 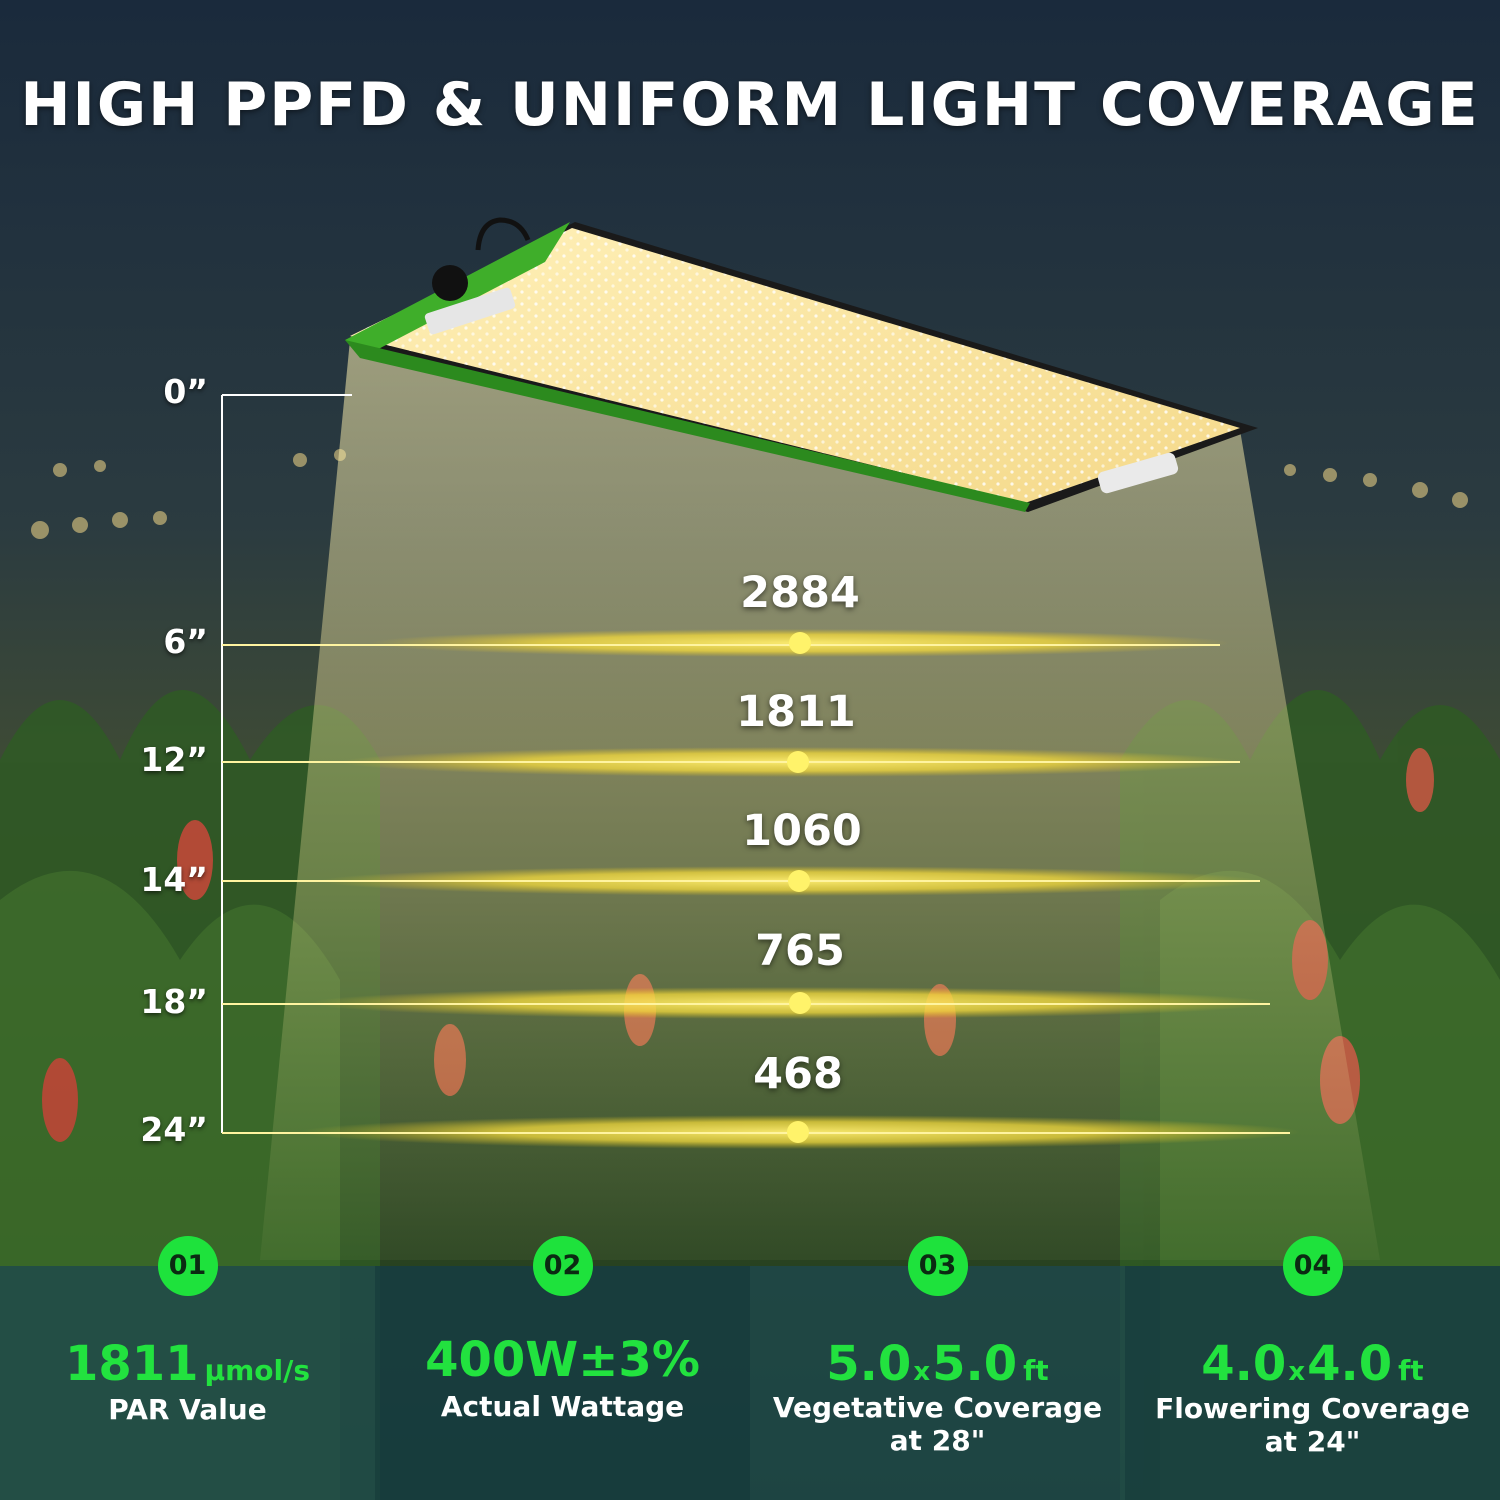 What do you see at coordinates (174, 759) in the screenshot?
I see `height-label-12: 12”` at bounding box center [174, 759].